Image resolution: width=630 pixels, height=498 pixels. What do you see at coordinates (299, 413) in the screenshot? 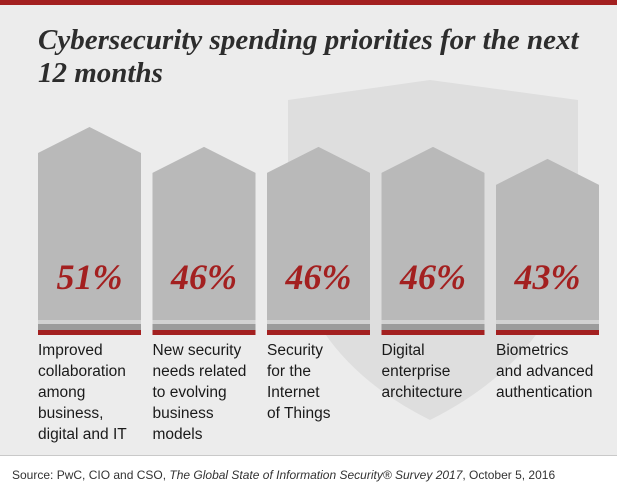
I see `category-label-line: of Things` at bounding box center [299, 413].